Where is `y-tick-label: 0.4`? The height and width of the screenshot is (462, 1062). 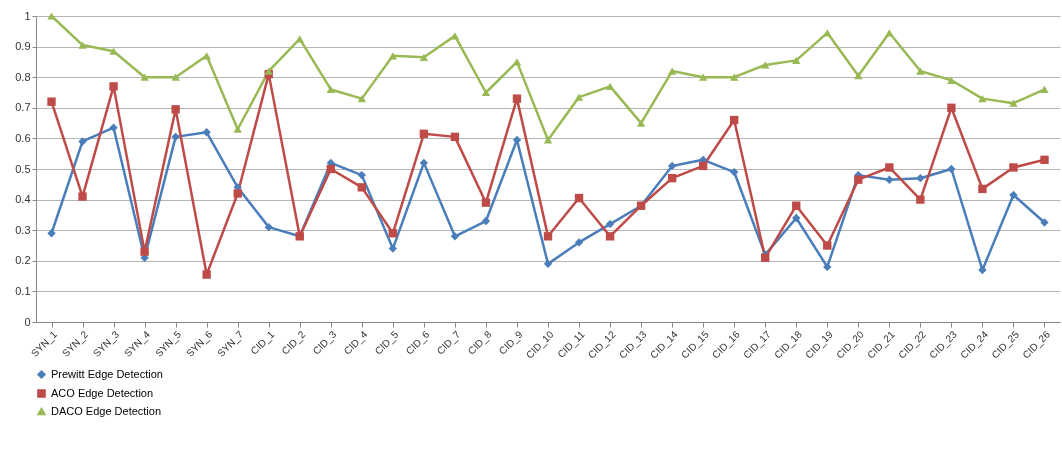 y-tick-label: 0.4 is located at coordinates (23, 199).